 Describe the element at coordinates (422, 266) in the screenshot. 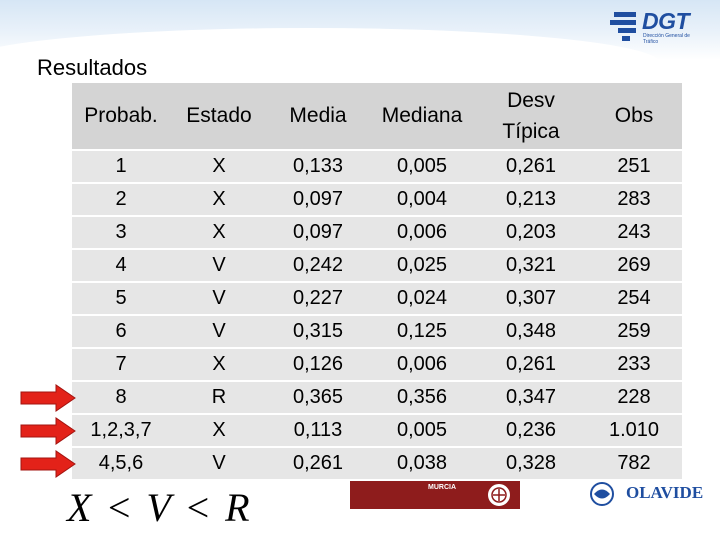

I see `table-cell: 0,025` at that location.